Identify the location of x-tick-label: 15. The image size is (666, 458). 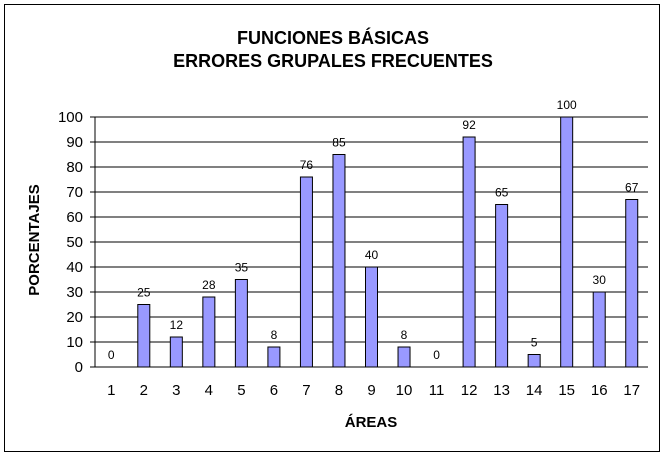
(566, 390).